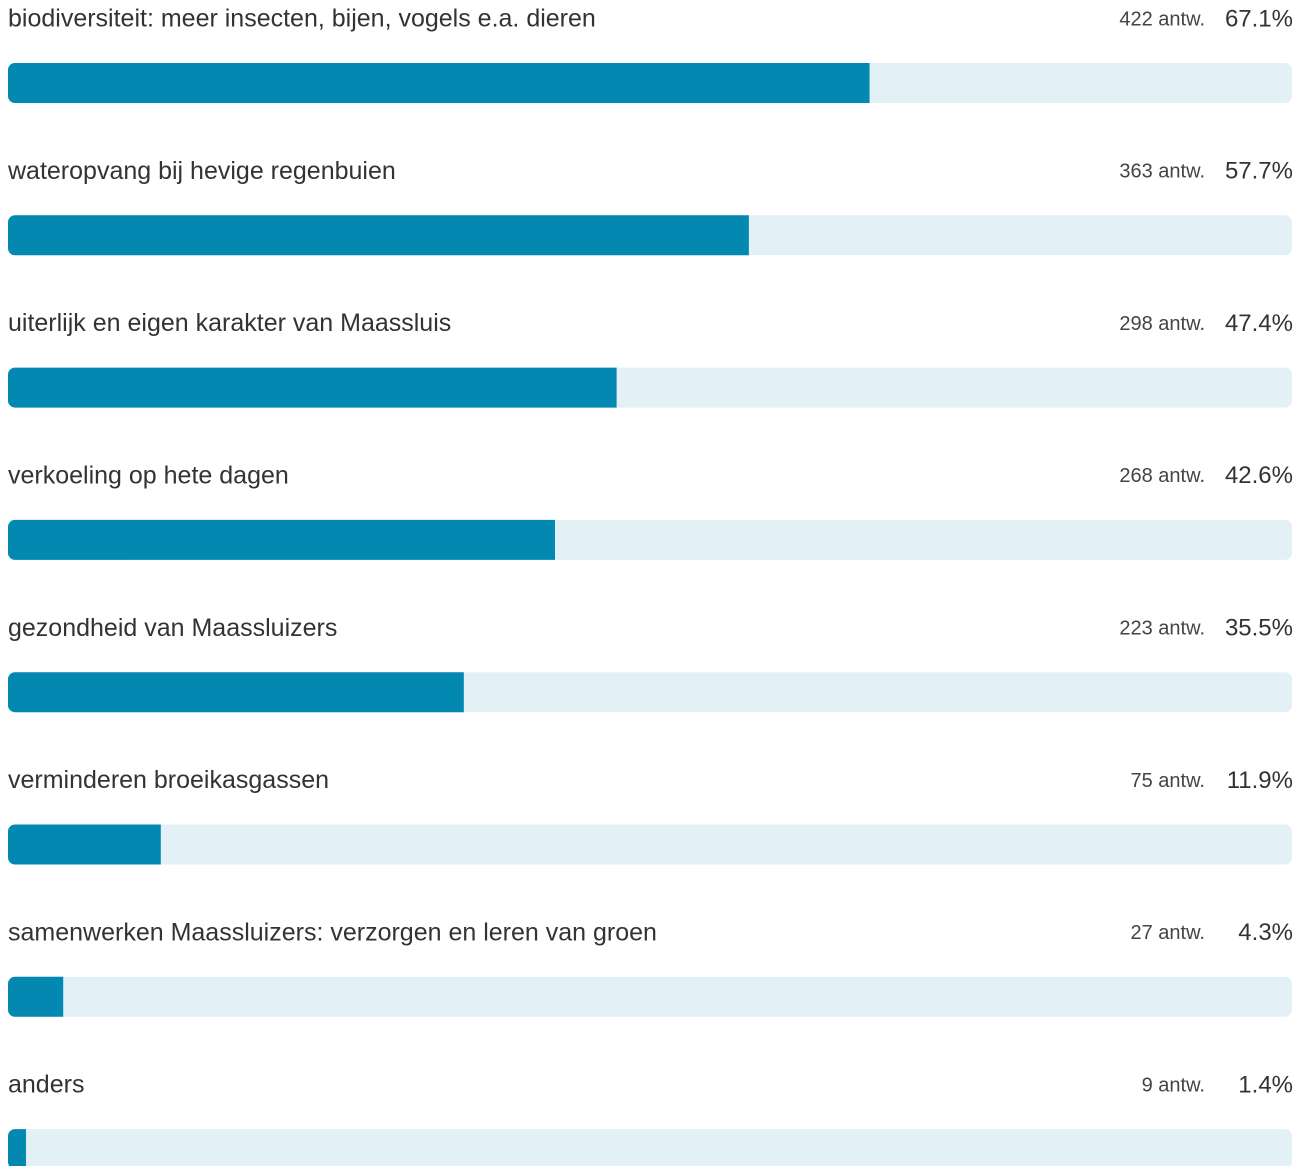 The image size is (1307, 1166). Describe the element at coordinates (1173, 1085) in the screenshot. I see `answer-count: 9 antw.` at that location.